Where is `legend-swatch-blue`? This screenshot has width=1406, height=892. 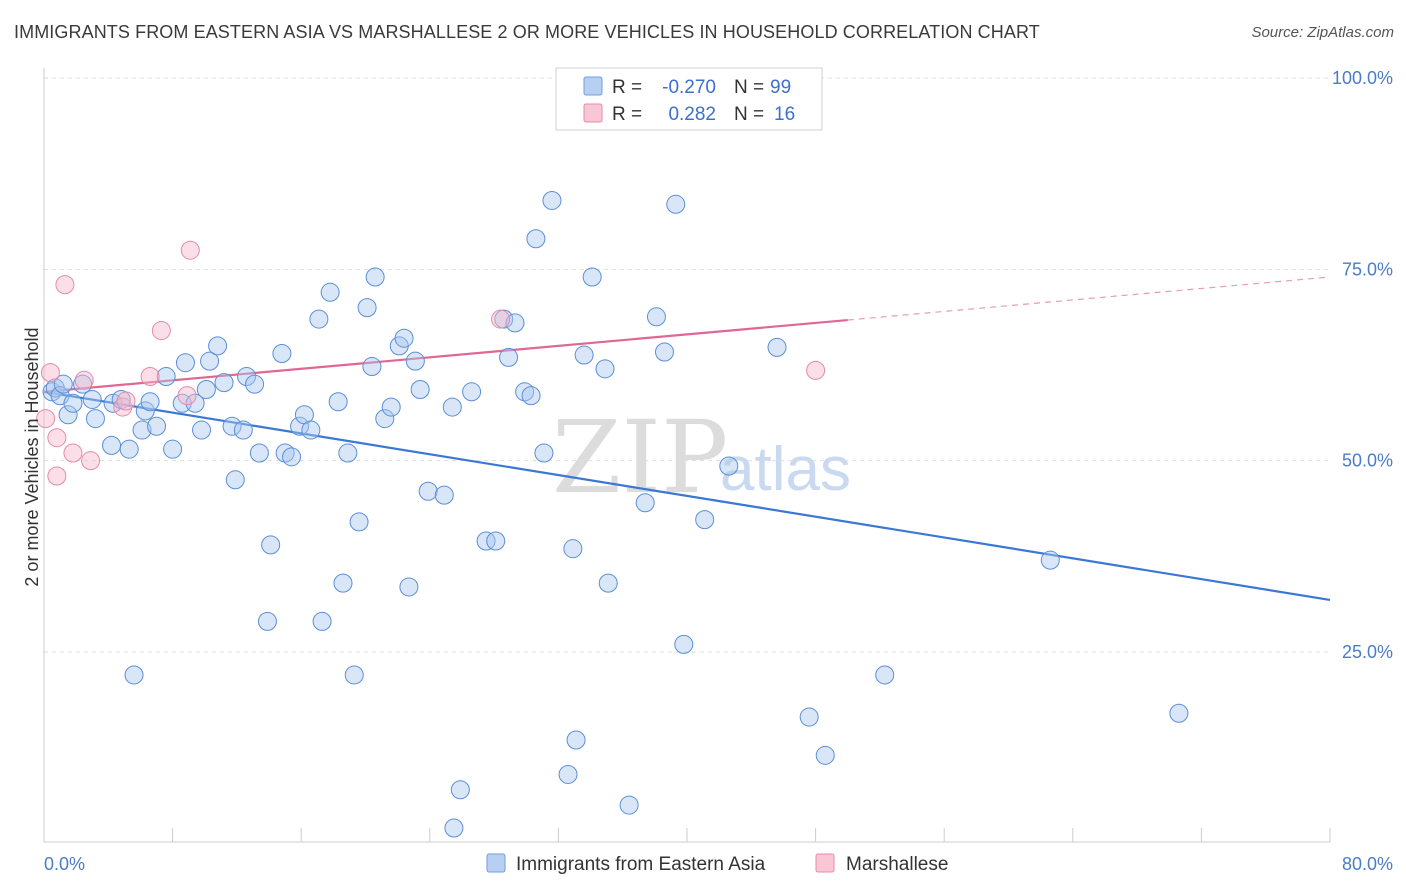 legend-swatch-blue is located at coordinates (593, 86).